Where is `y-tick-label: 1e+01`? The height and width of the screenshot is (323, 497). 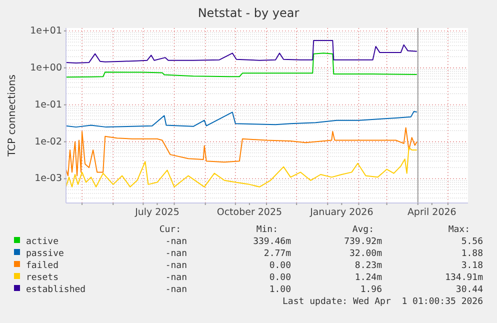 y-tick-label: 1e+01 is located at coordinates (46, 30).